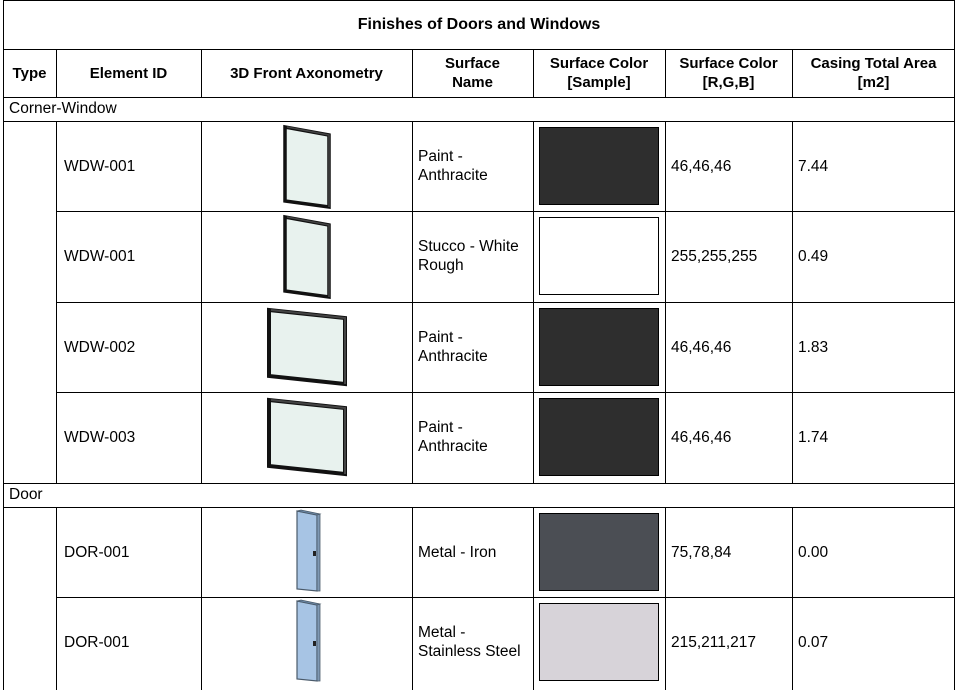 The width and height of the screenshot is (956, 690). Describe the element at coordinates (599, 73) in the screenshot. I see `header-surface-color-sample: Surface Color [Sample]` at that location.